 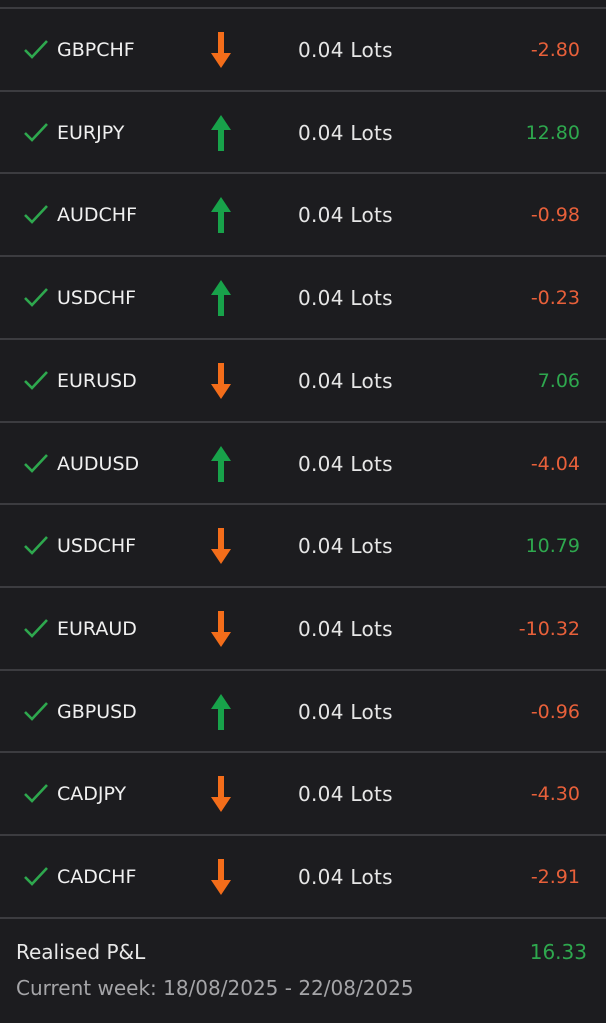 What do you see at coordinates (96, 49) in the screenshot?
I see `symbol: GBPCHF` at bounding box center [96, 49].